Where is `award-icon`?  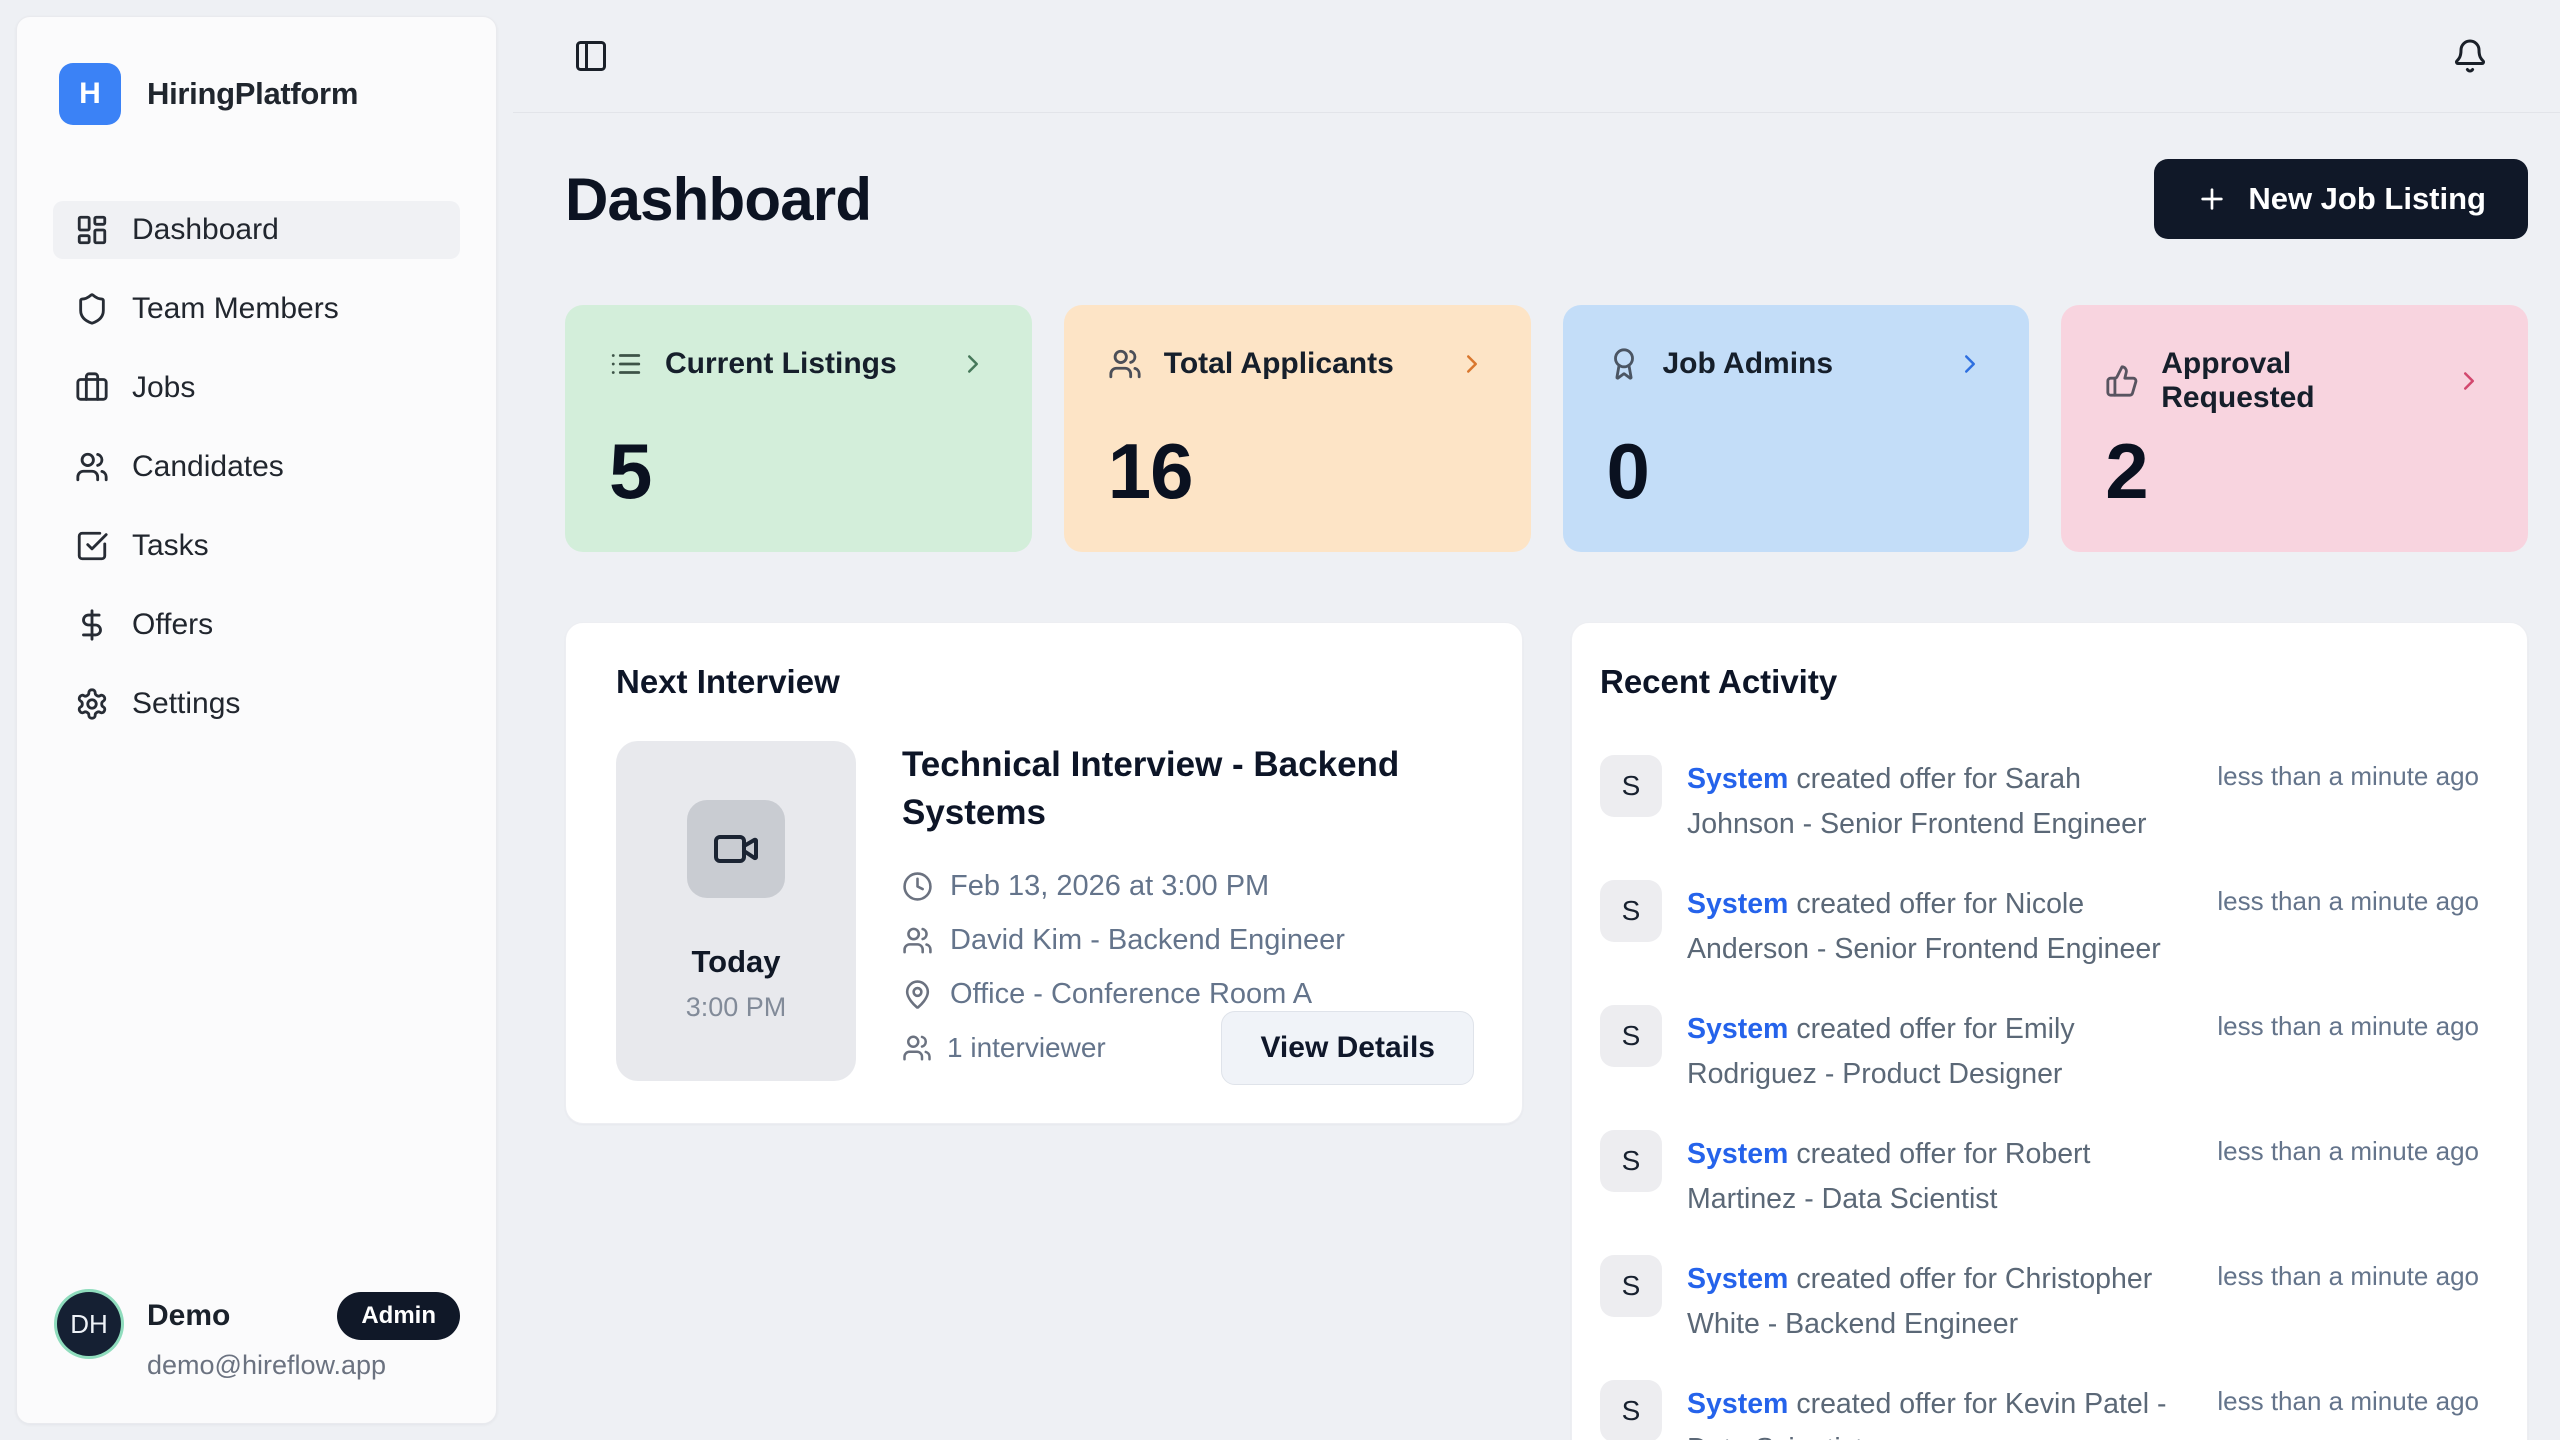
award-icon is located at coordinates (1623, 364).